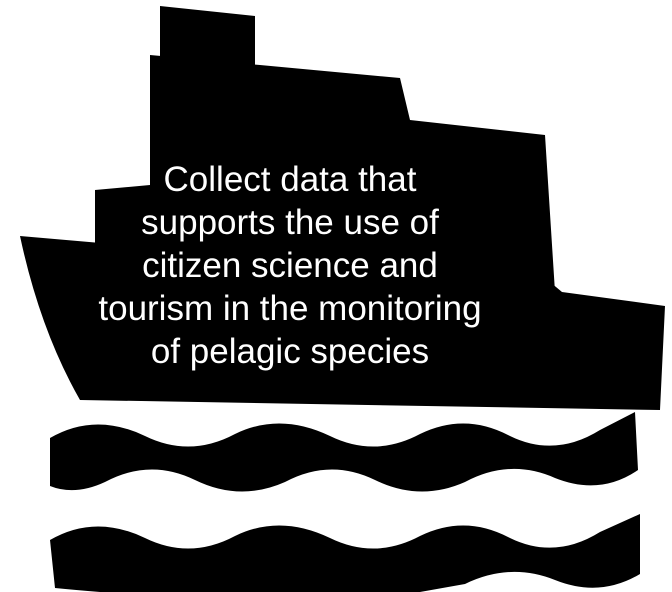  I want to click on caption-line: supports the use of, so click(290, 222).